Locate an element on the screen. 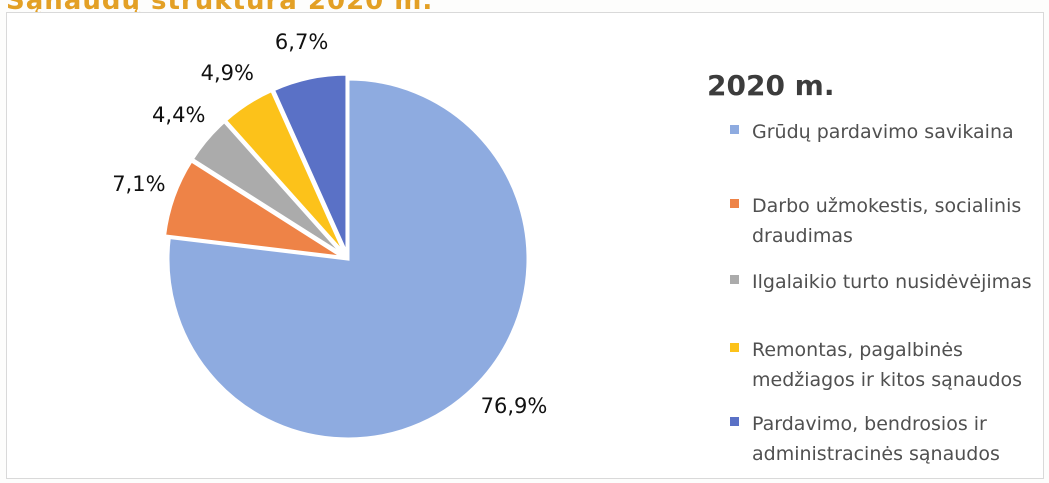  pie-value-label: 76,9% is located at coordinates (514, 405).